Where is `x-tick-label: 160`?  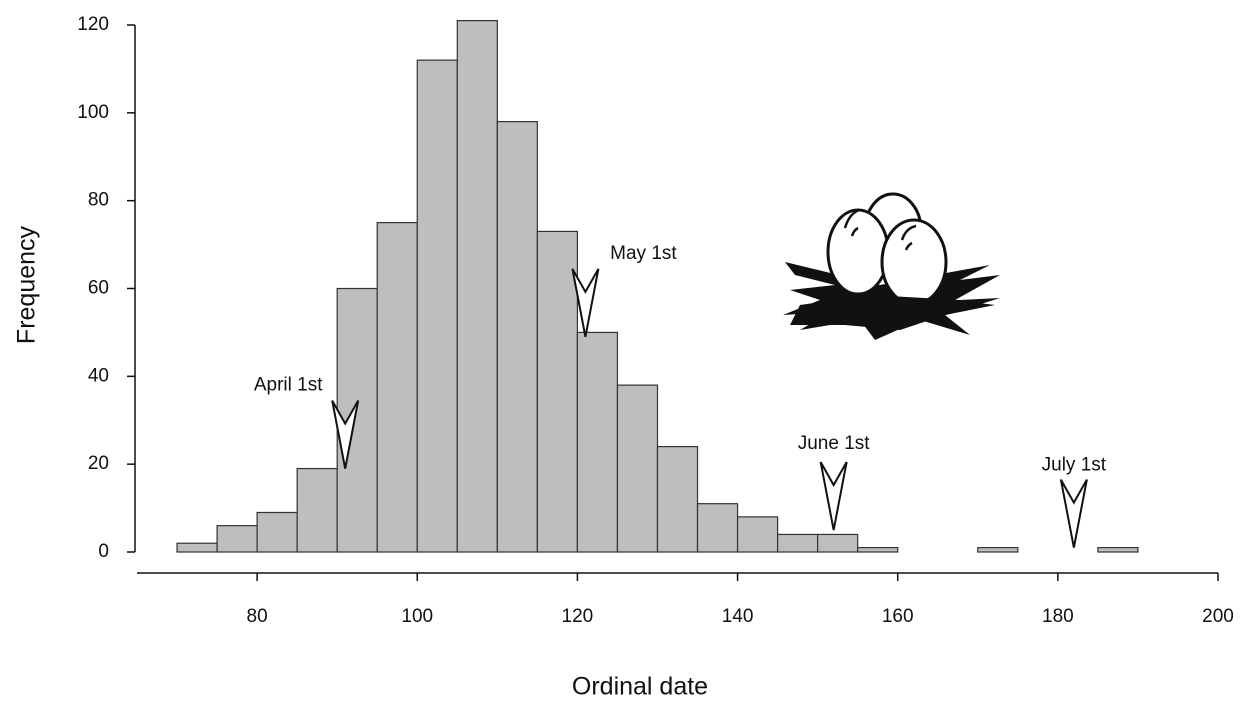 x-tick-label: 160 is located at coordinates (898, 616).